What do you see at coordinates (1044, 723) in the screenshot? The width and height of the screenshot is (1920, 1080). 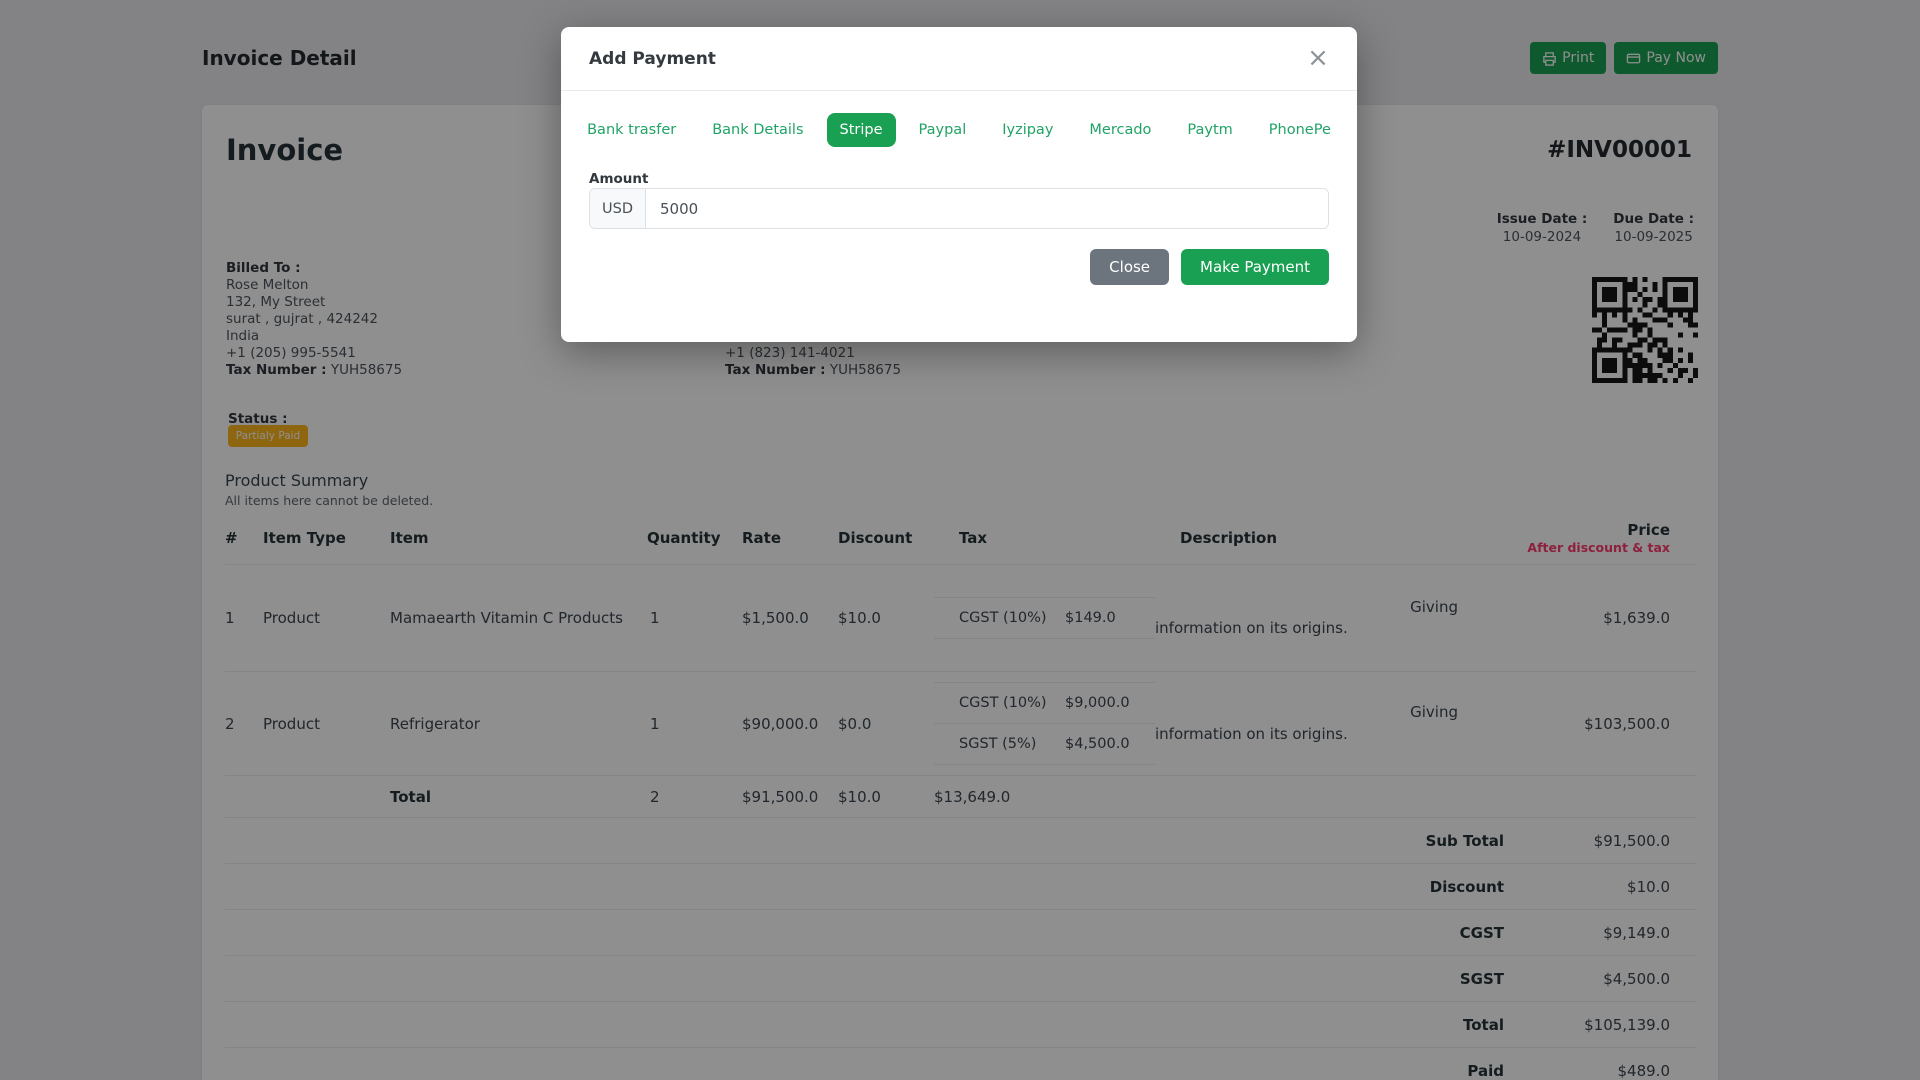 I see `tax-cell: CGST (10%) $9,000.0 SGST (5%) $4,500.0` at bounding box center [1044, 723].